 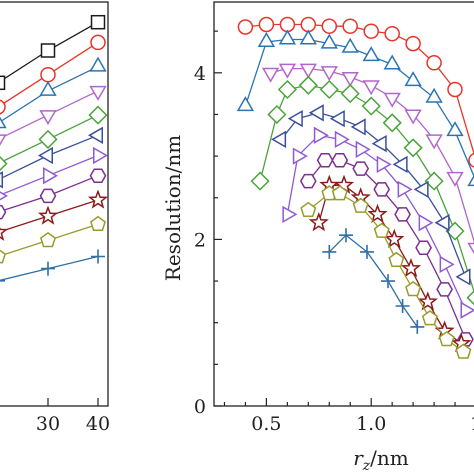 I want to click on left-series-triangle-left, so click(x=51, y=157).